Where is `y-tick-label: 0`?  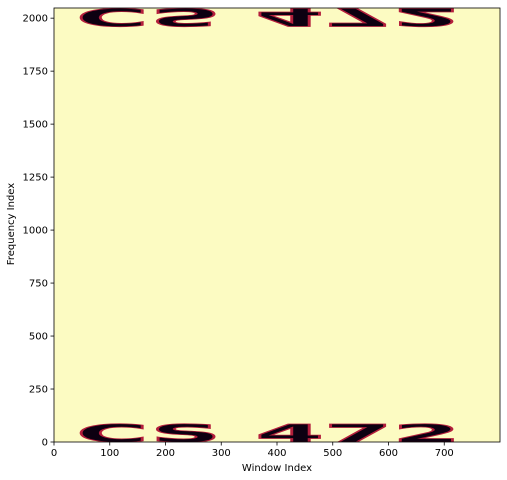 y-tick-label: 0 is located at coordinates (45, 443).